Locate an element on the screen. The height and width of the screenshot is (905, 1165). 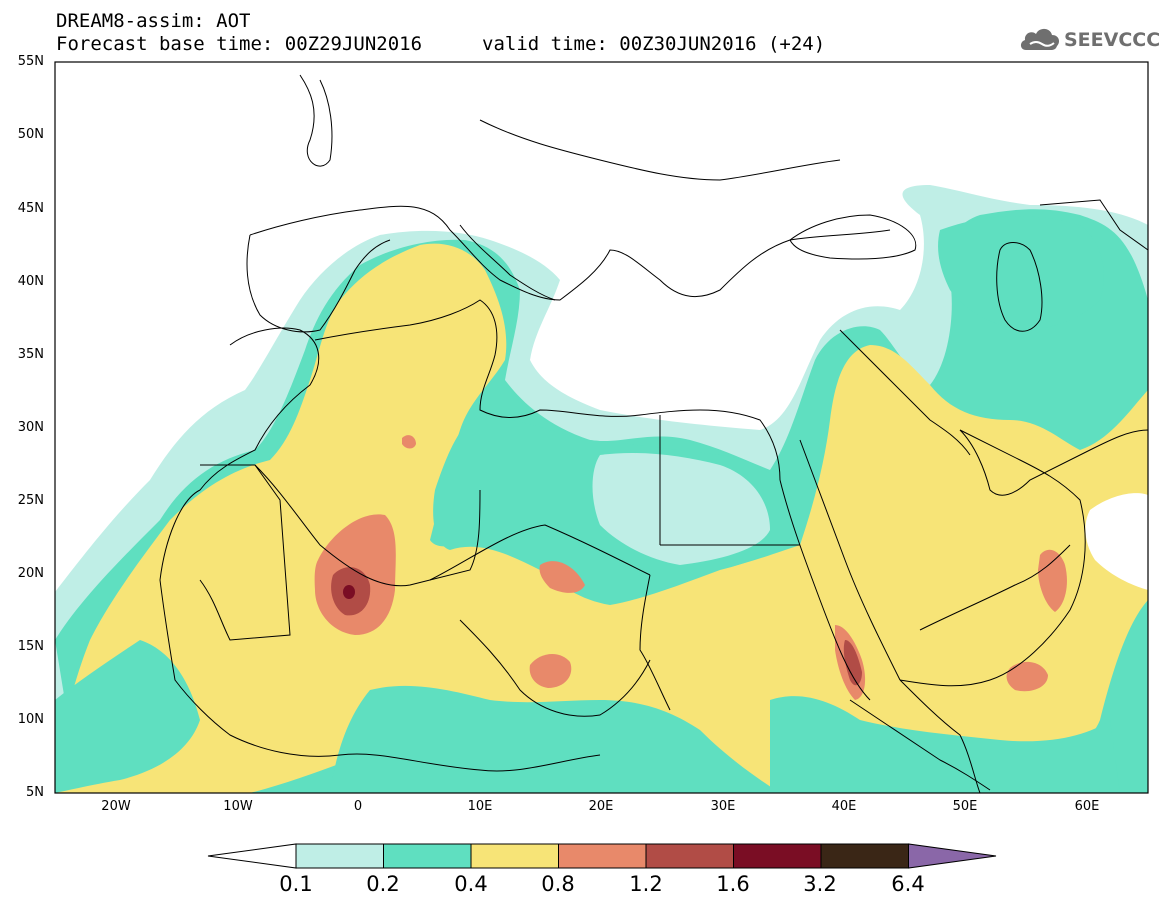
lat-label: 45N is located at coordinates (30, 208).